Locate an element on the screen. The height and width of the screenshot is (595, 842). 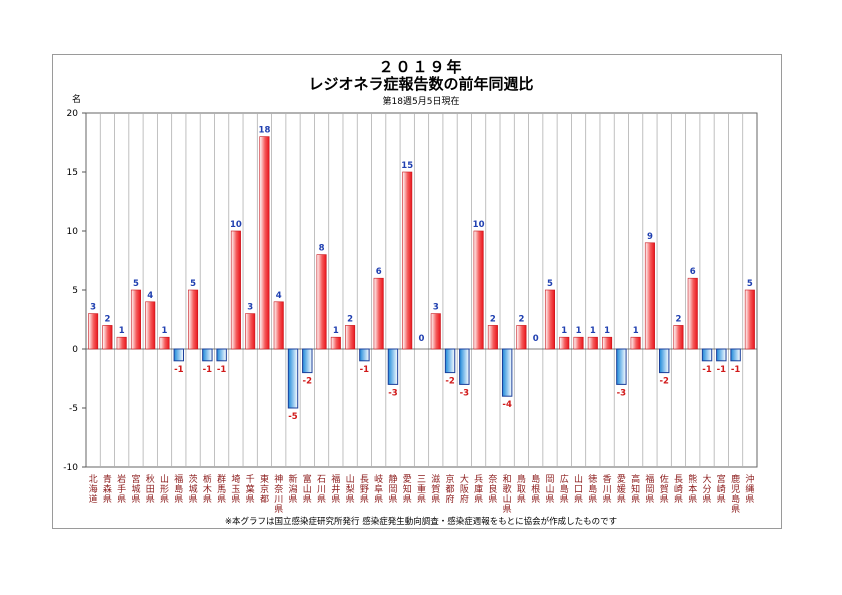
category-label: 京都府 is located at coordinates (450, 489).